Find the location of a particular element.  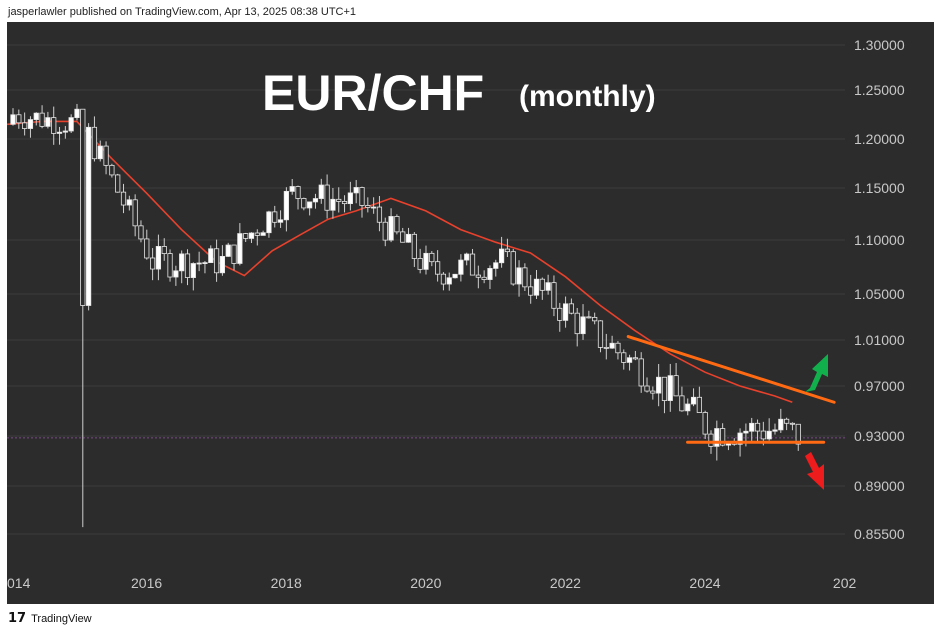

y-tick-label: 1.15000 is located at coordinates (879, 188).